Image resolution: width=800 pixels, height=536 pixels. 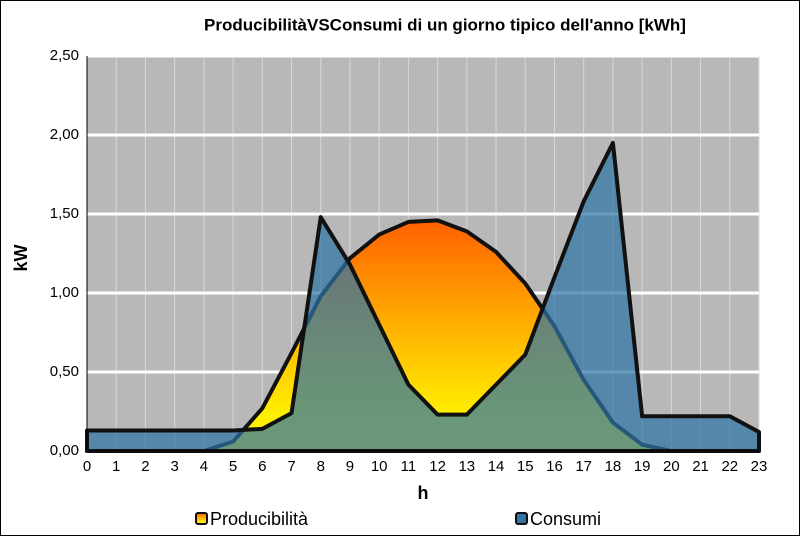 I want to click on x-tick-label: 22, so click(x=729, y=466).